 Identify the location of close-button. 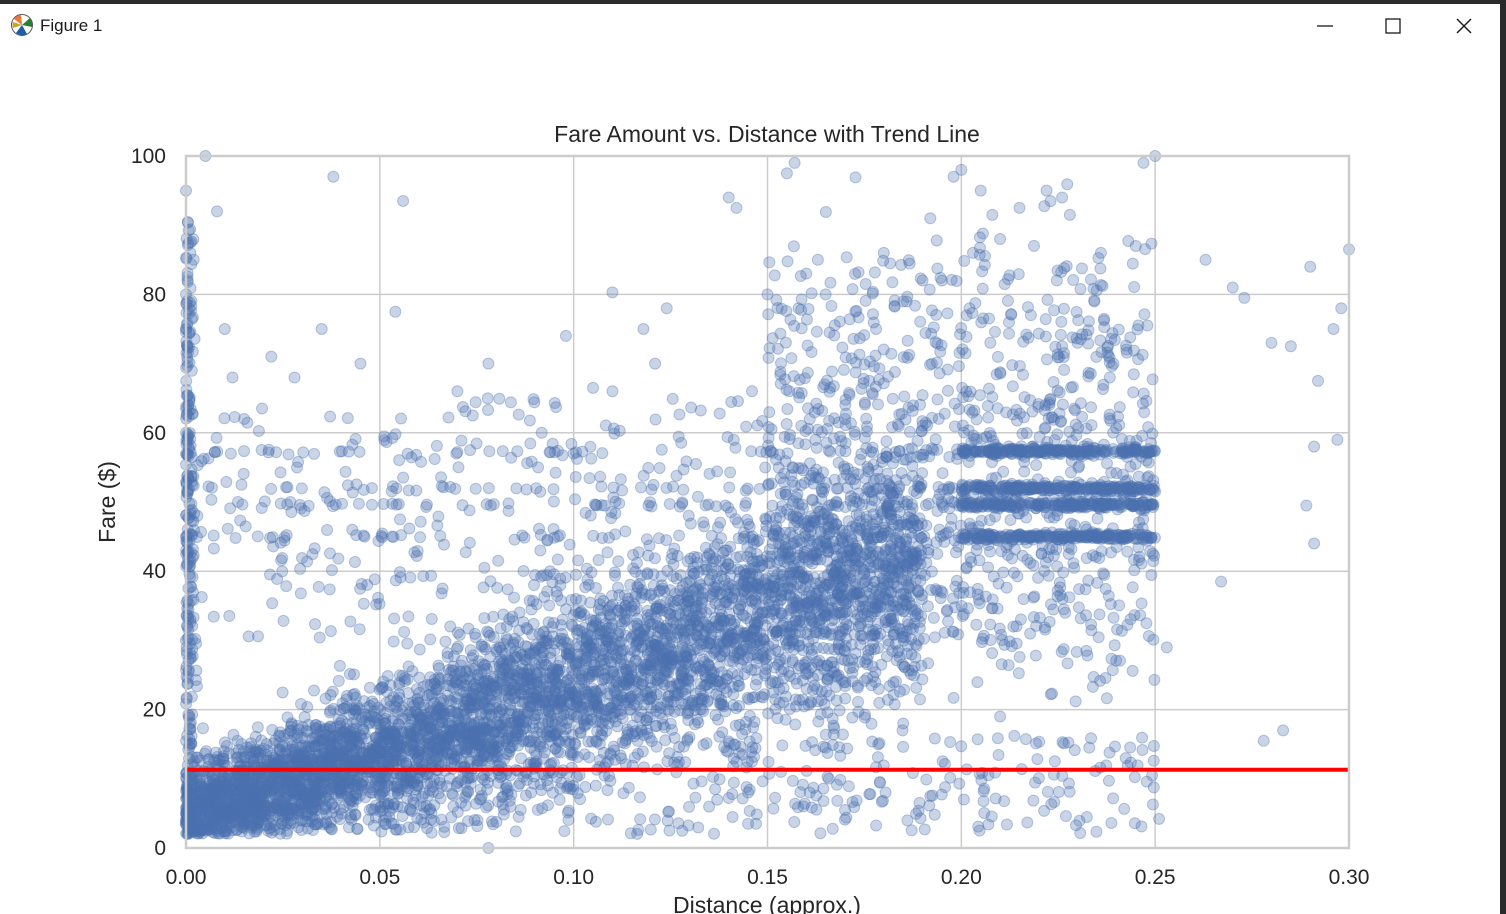
(1464, 26).